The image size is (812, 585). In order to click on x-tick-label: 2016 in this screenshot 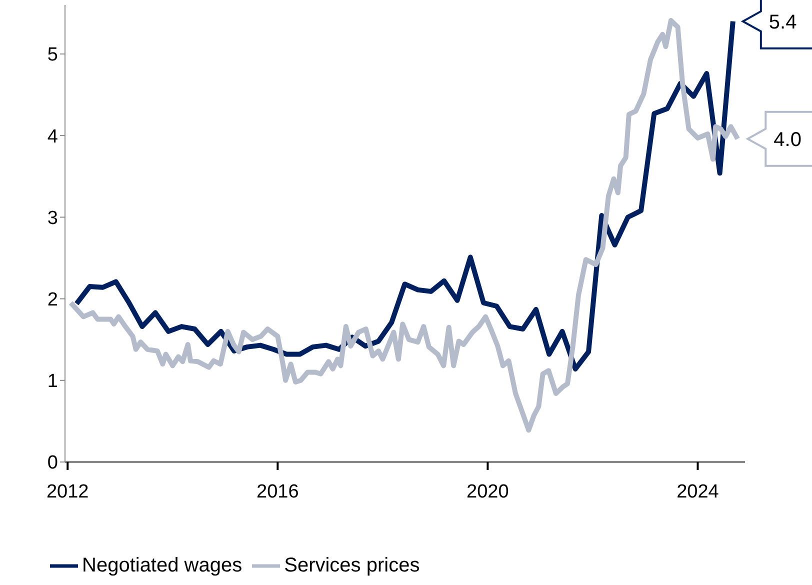, I will do `click(277, 491)`.